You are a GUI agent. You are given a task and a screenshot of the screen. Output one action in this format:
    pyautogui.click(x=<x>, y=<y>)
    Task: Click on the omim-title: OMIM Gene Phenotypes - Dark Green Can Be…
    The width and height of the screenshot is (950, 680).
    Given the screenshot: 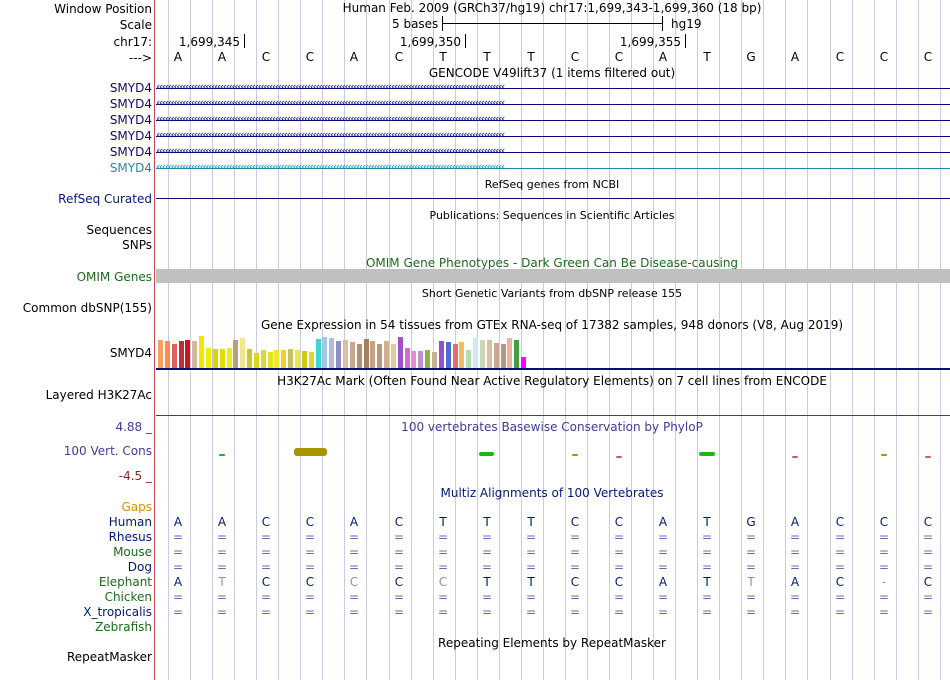 What is the action you would take?
    pyautogui.click(x=552, y=263)
    